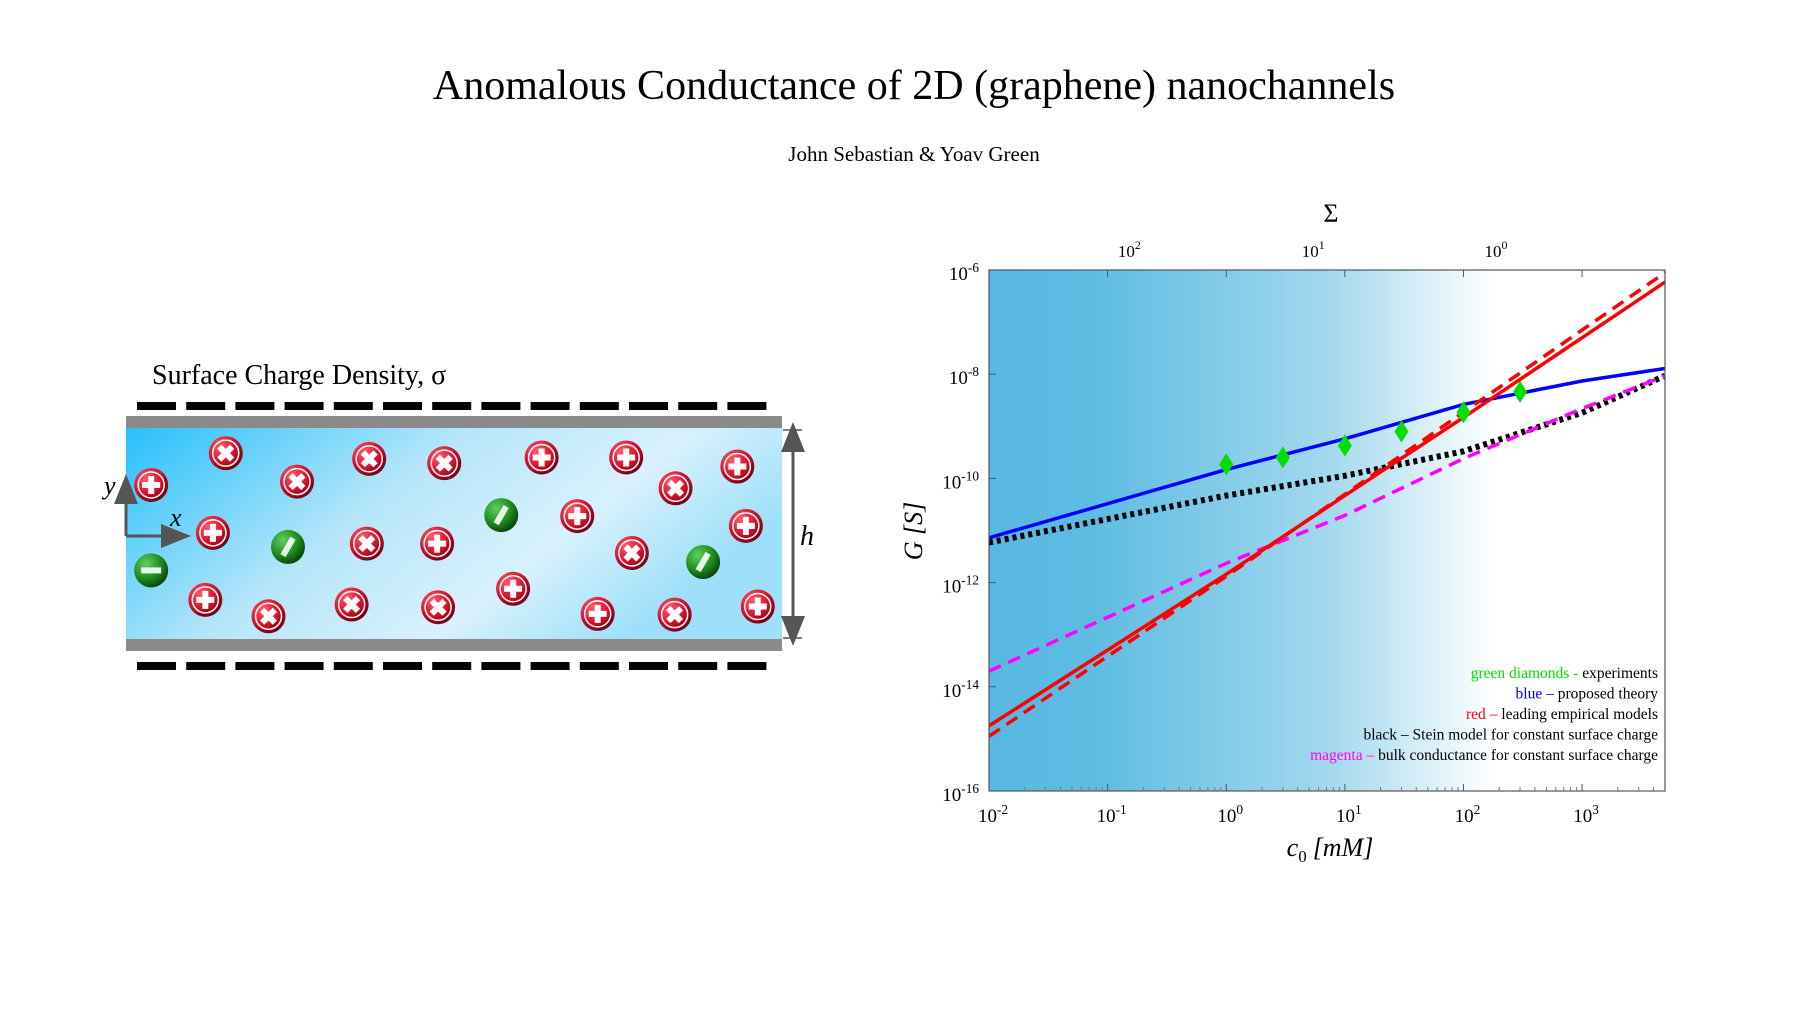 The height and width of the screenshot is (1024, 1820). Describe the element at coordinates (960, 689) in the screenshot. I see `y-tick-label: 10⁻¹⁴` at that location.